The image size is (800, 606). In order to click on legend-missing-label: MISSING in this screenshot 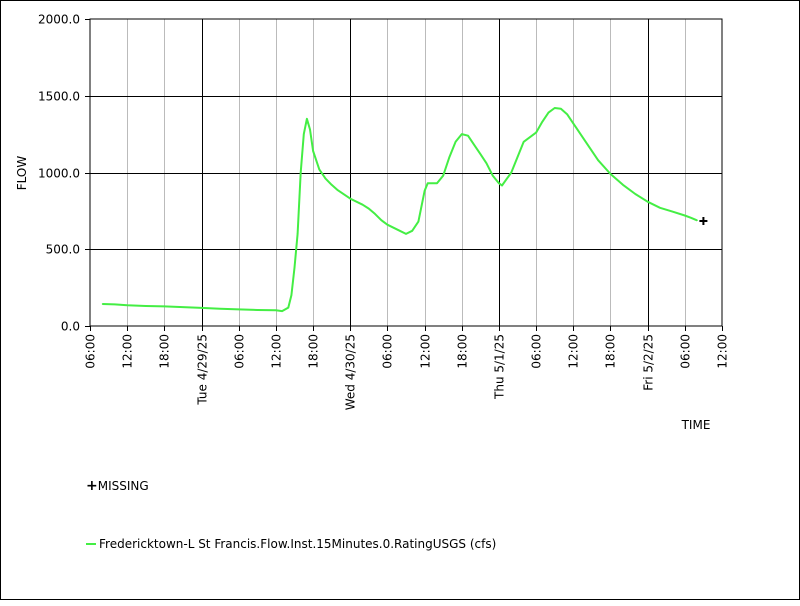, I will do `click(123, 486)`.